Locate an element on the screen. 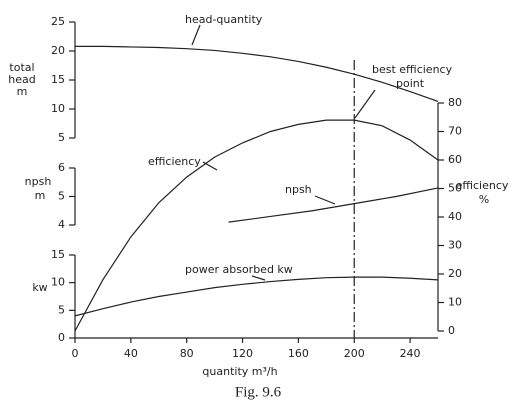 The image size is (517, 409). x-tick-label: 80 is located at coordinates (187, 353).